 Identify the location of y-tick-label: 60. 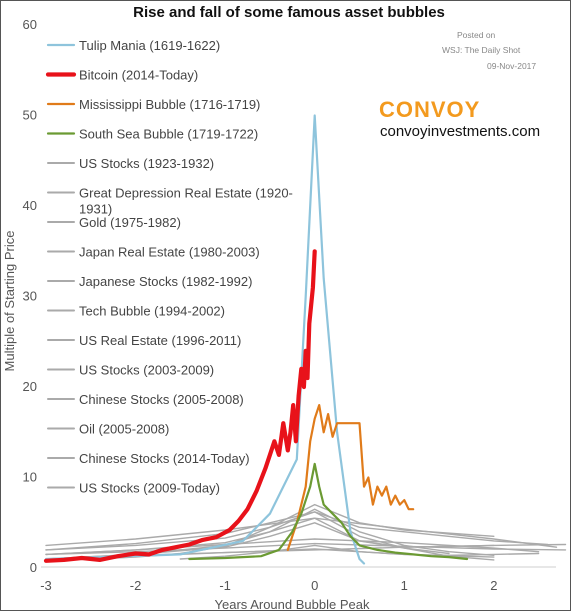
(30, 24).